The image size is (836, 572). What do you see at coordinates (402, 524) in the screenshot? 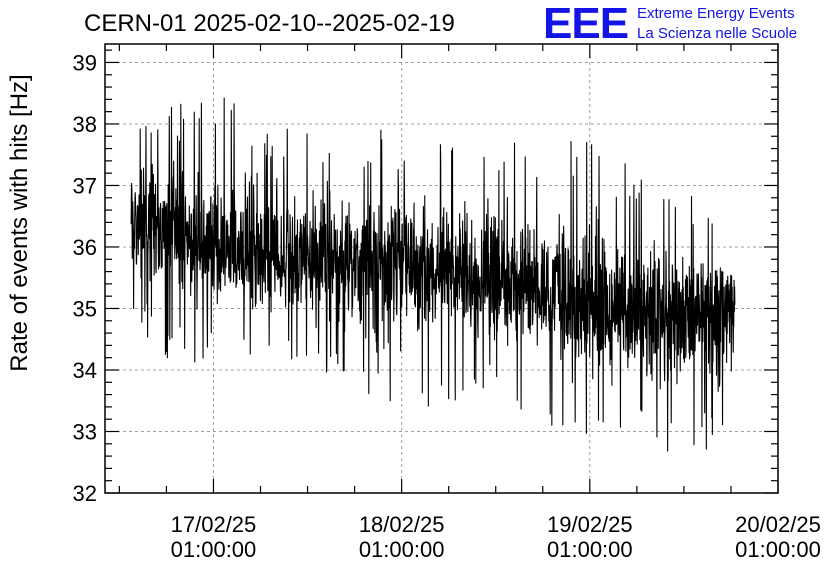
I see `x-tick-label-date: 18/02/25` at bounding box center [402, 524].